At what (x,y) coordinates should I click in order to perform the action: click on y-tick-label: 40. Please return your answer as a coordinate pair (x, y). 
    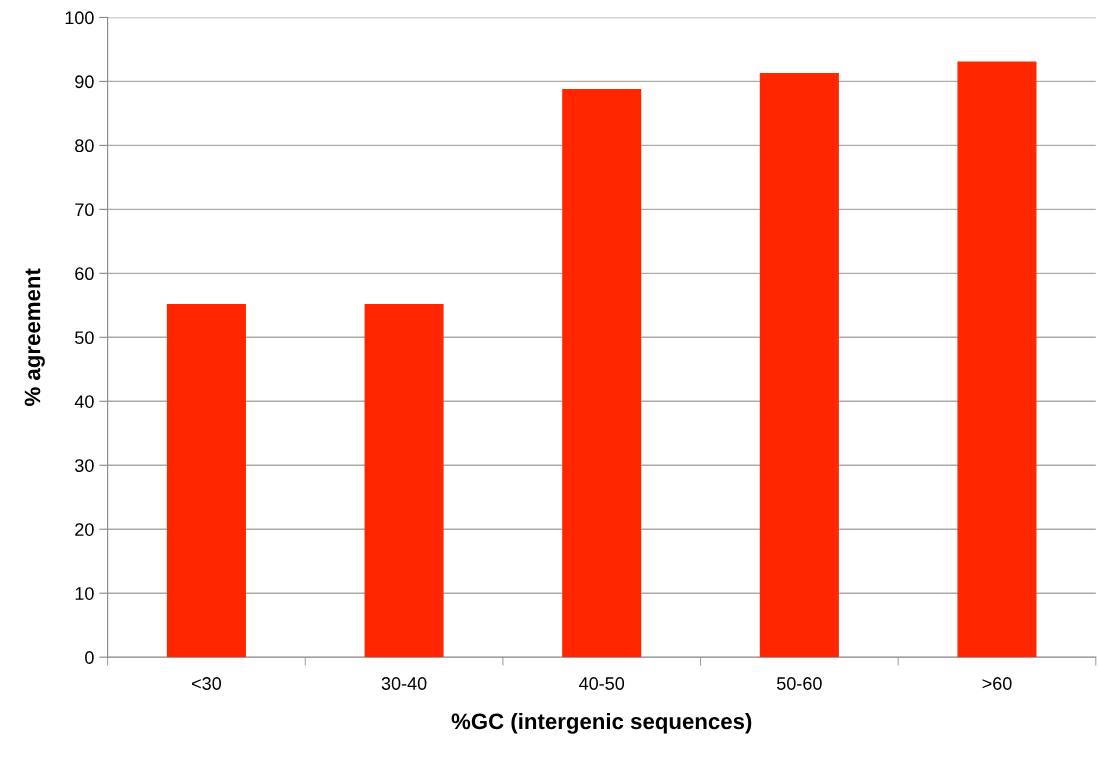
    Looking at the image, I should click on (84, 402).